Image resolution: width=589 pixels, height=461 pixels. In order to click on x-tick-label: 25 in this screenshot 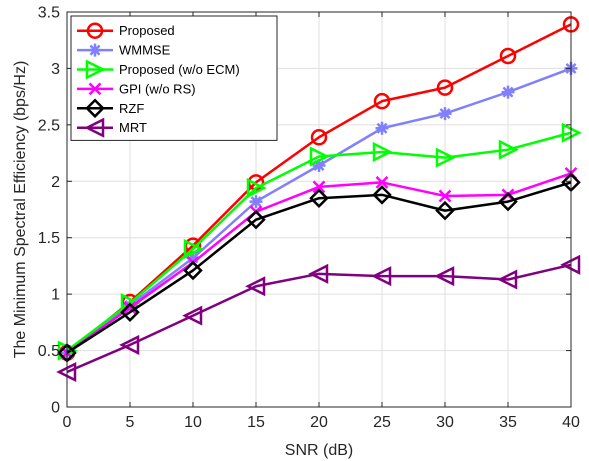, I will do `click(382, 422)`.